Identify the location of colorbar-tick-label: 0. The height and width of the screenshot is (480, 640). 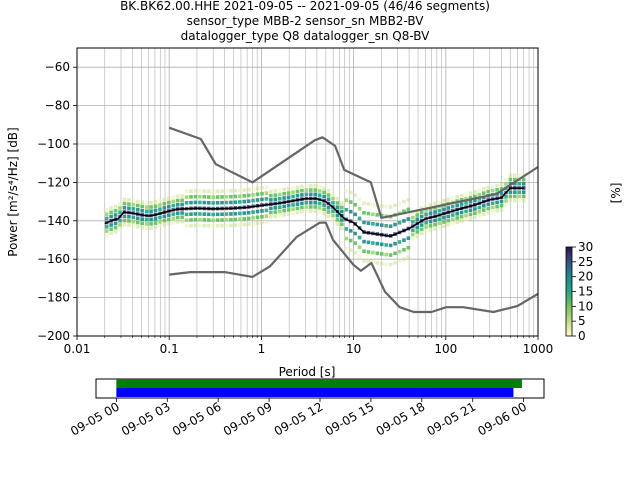
(582, 336).